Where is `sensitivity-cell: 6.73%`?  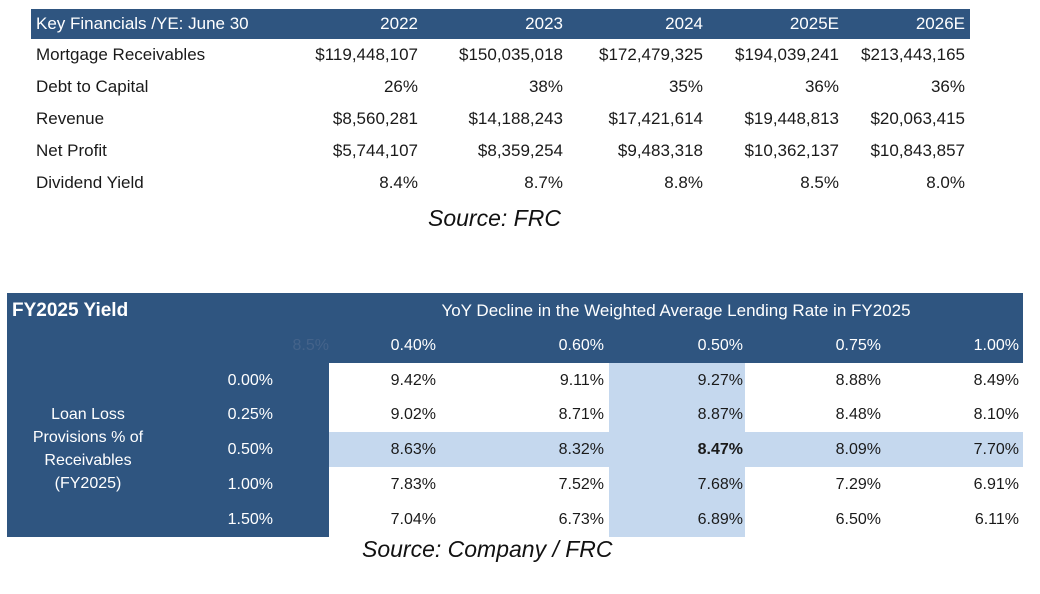 sensitivity-cell: 6.73% is located at coordinates (581, 519).